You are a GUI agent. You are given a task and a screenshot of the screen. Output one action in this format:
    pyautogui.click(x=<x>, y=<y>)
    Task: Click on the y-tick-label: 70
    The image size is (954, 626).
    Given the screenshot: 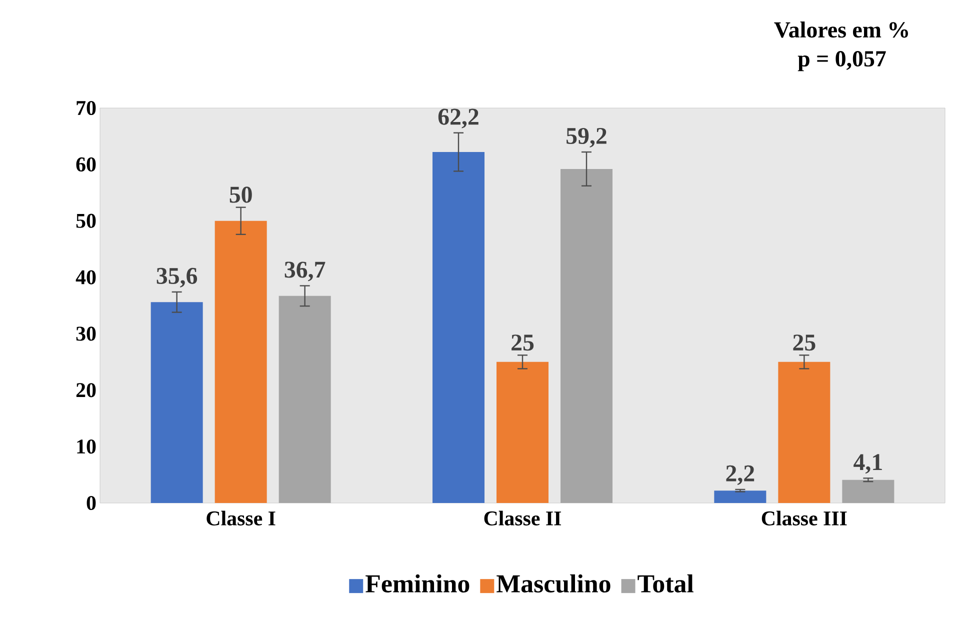 What is the action you would take?
    pyautogui.click(x=86, y=108)
    